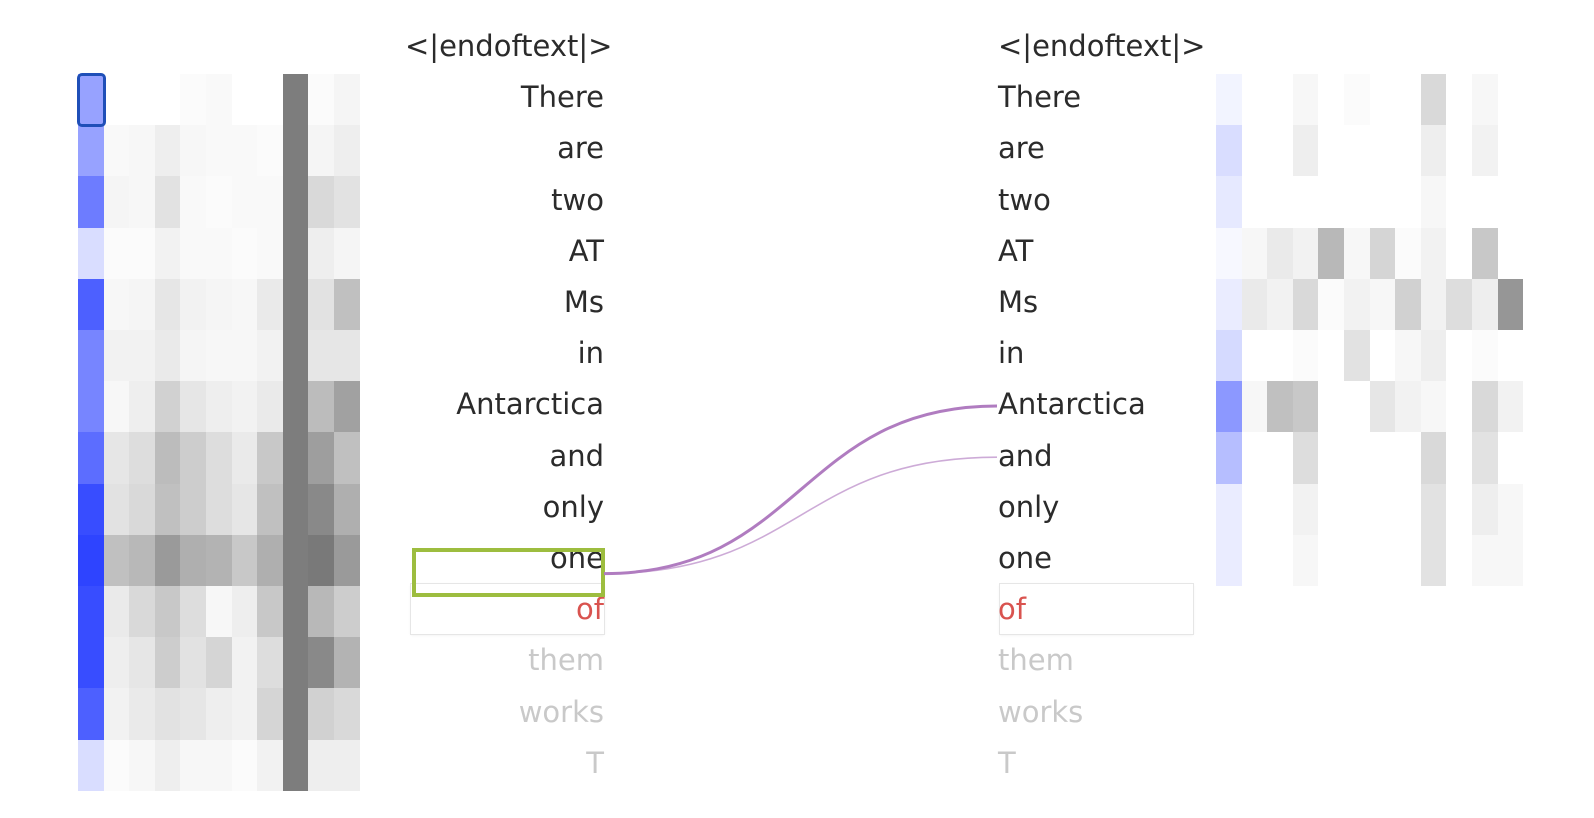  What do you see at coordinates (1025, 455) in the screenshot?
I see `right-token: and` at bounding box center [1025, 455].